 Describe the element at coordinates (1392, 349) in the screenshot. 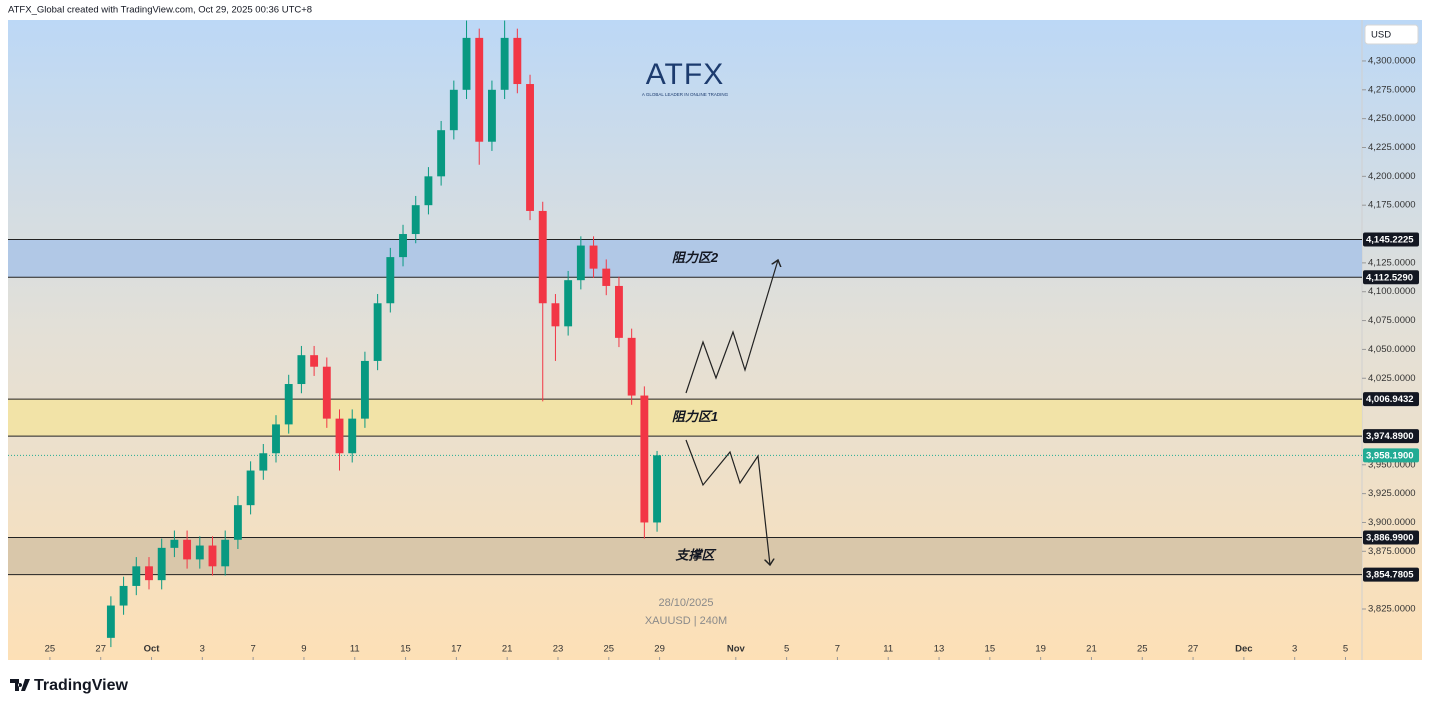

I see `y-tick-label: 4,050.0000` at that location.